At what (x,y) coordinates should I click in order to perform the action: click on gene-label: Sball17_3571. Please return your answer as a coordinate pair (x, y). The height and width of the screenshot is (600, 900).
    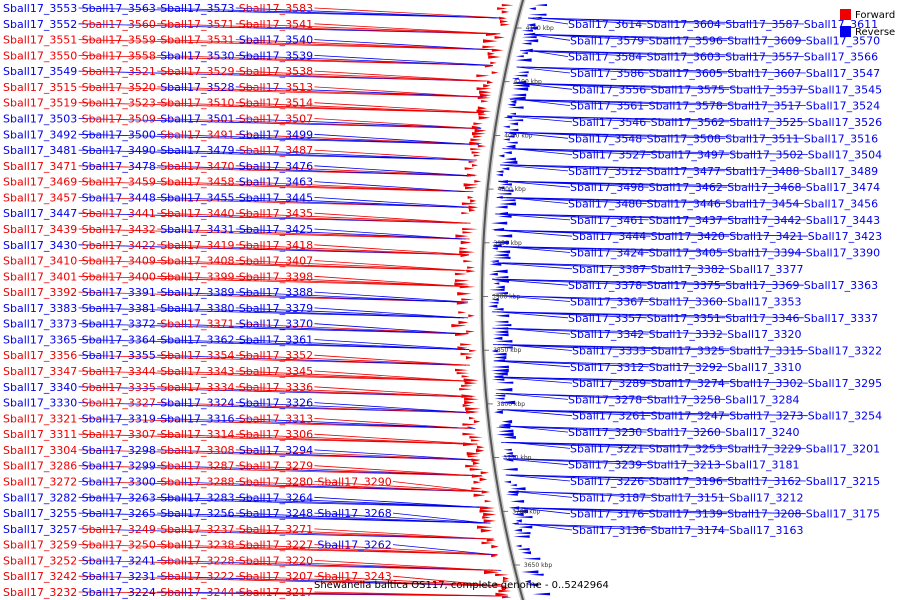
    Looking at the image, I should click on (197, 24).